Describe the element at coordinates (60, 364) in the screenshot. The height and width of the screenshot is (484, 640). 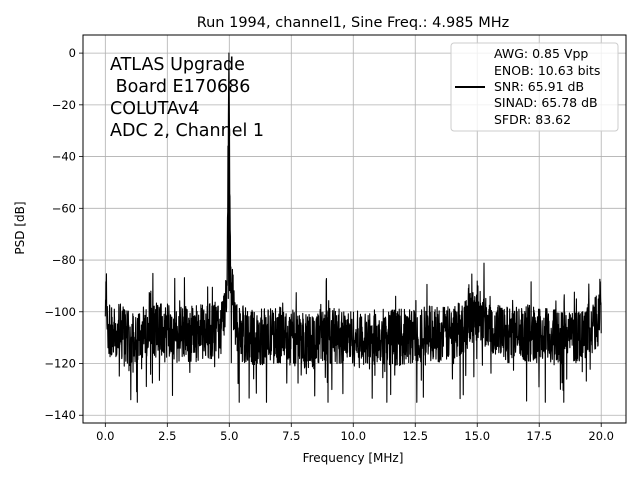
I see `y-tick-label: −120` at that location.